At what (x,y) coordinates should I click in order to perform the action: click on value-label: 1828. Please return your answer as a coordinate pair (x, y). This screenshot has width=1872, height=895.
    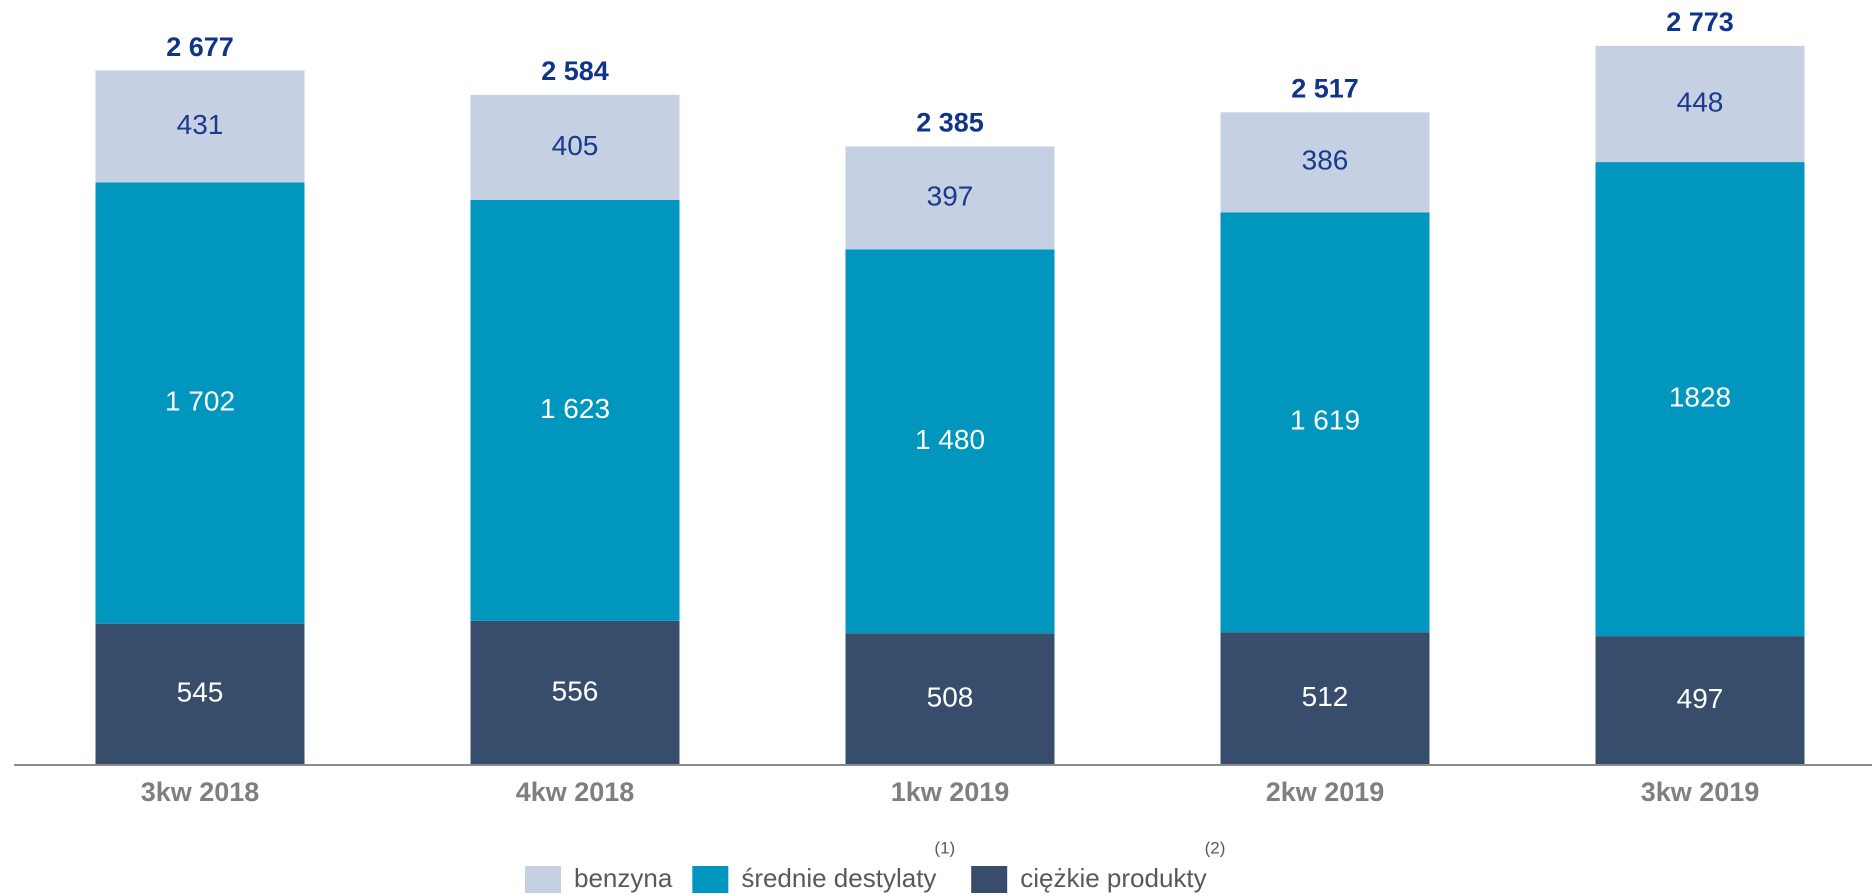
    Looking at the image, I should click on (1700, 396).